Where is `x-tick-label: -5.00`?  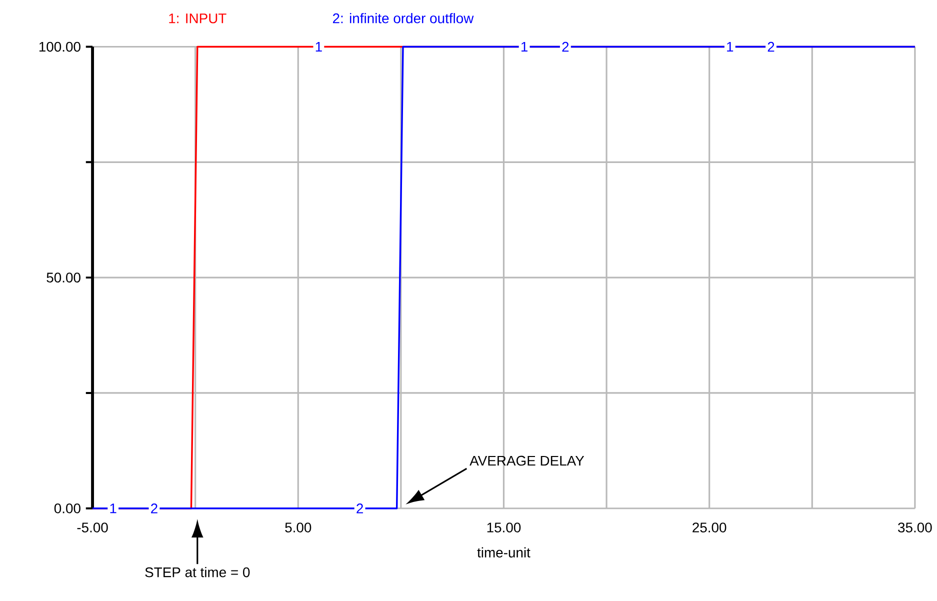
x-tick-label: -5.00 is located at coordinates (92, 527).